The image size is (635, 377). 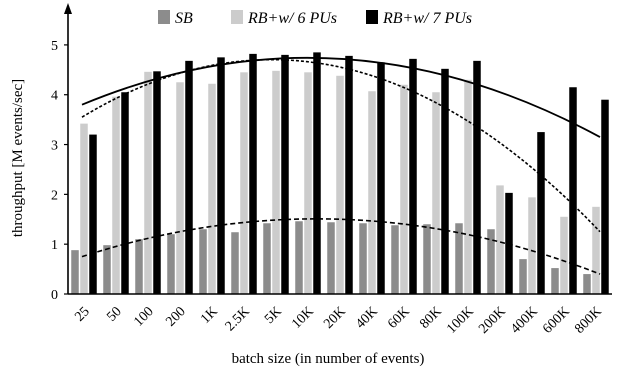 I want to click on y-tick-label: 2, so click(x=54, y=195).